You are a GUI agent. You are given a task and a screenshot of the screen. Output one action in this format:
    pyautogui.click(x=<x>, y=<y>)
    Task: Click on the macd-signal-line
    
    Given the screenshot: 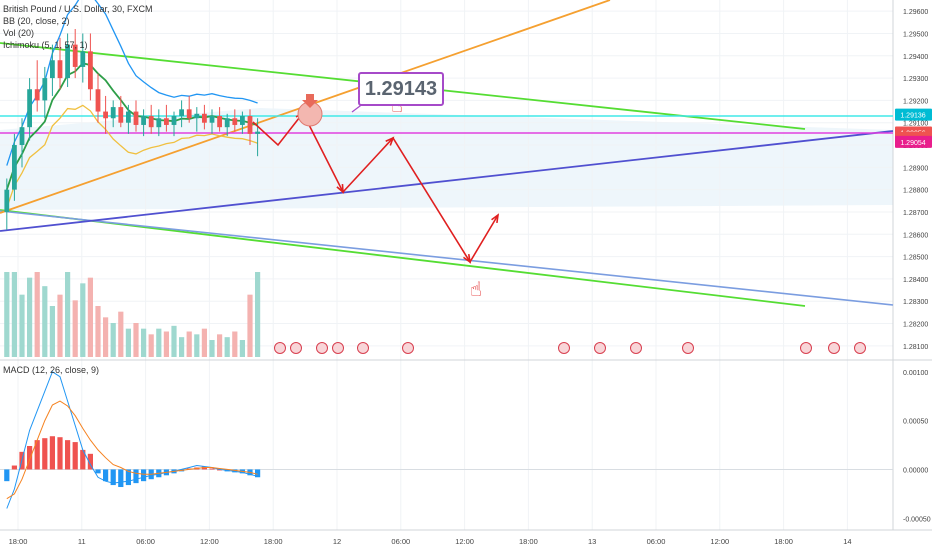 What is the action you would take?
    pyautogui.click(x=132, y=450)
    